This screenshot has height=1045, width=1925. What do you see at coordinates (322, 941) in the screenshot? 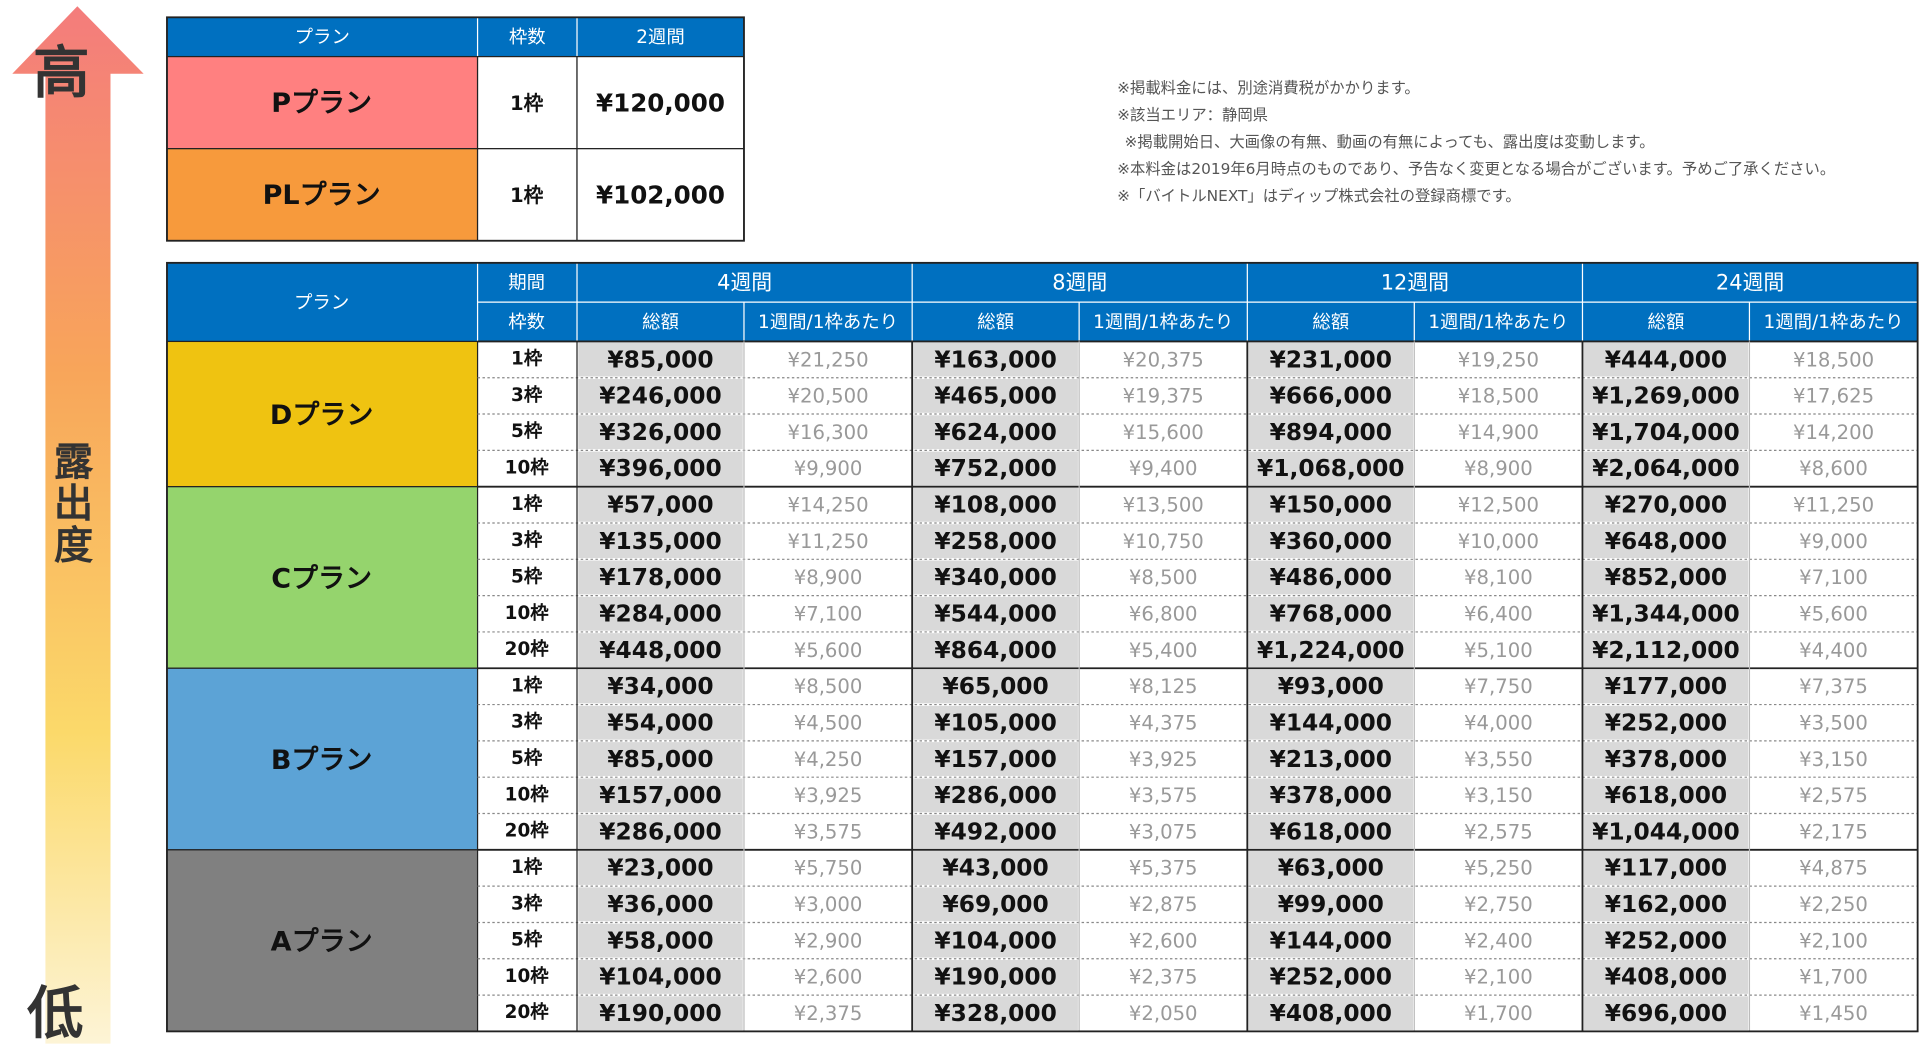
I see `plan-cell` at bounding box center [322, 941].